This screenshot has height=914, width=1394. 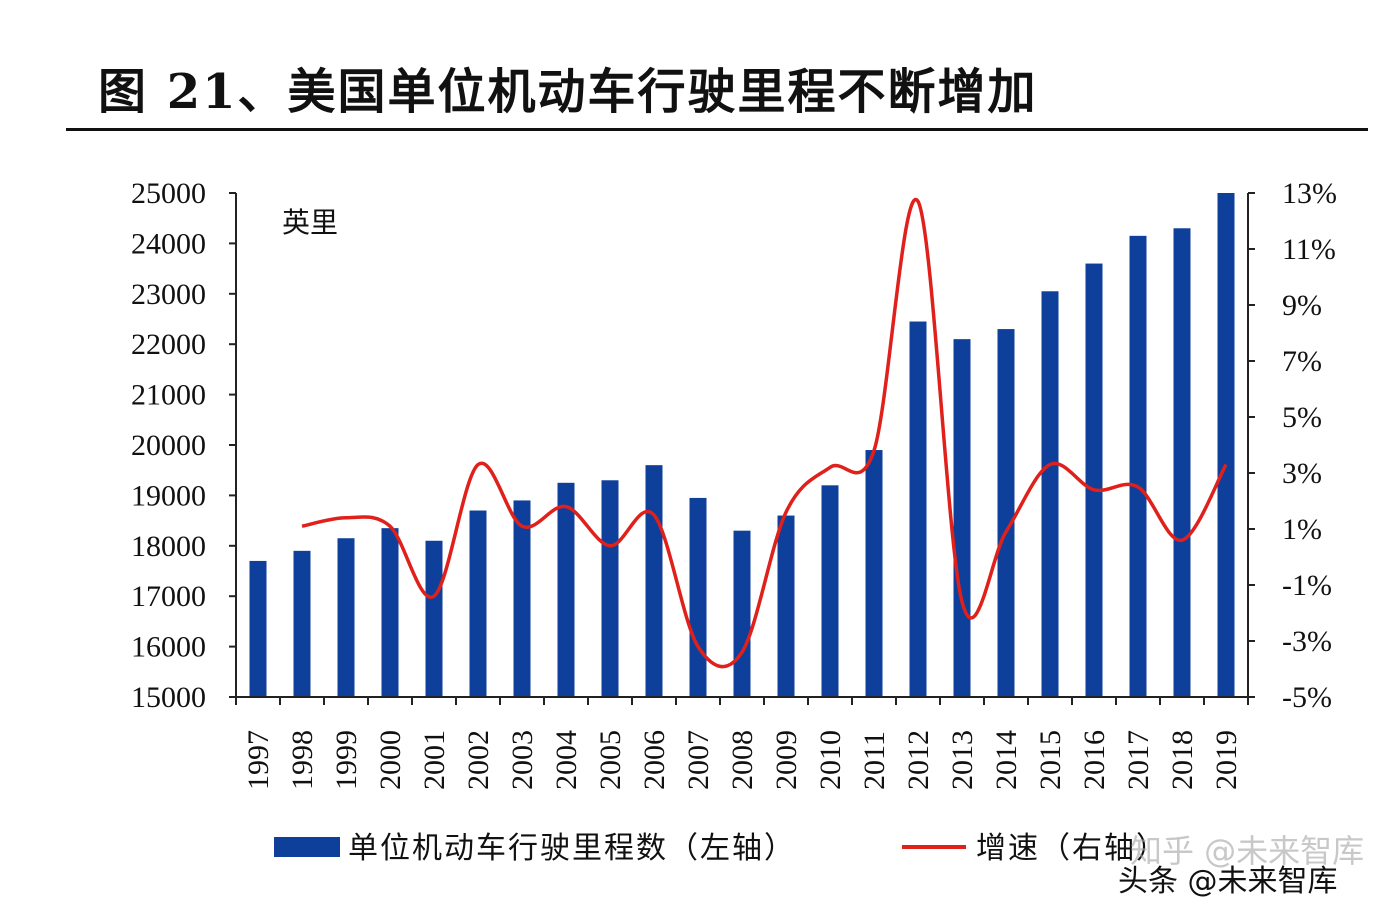 What do you see at coordinates (346, 760) in the screenshot?
I see `x-tick-1999: 1999` at bounding box center [346, 760].